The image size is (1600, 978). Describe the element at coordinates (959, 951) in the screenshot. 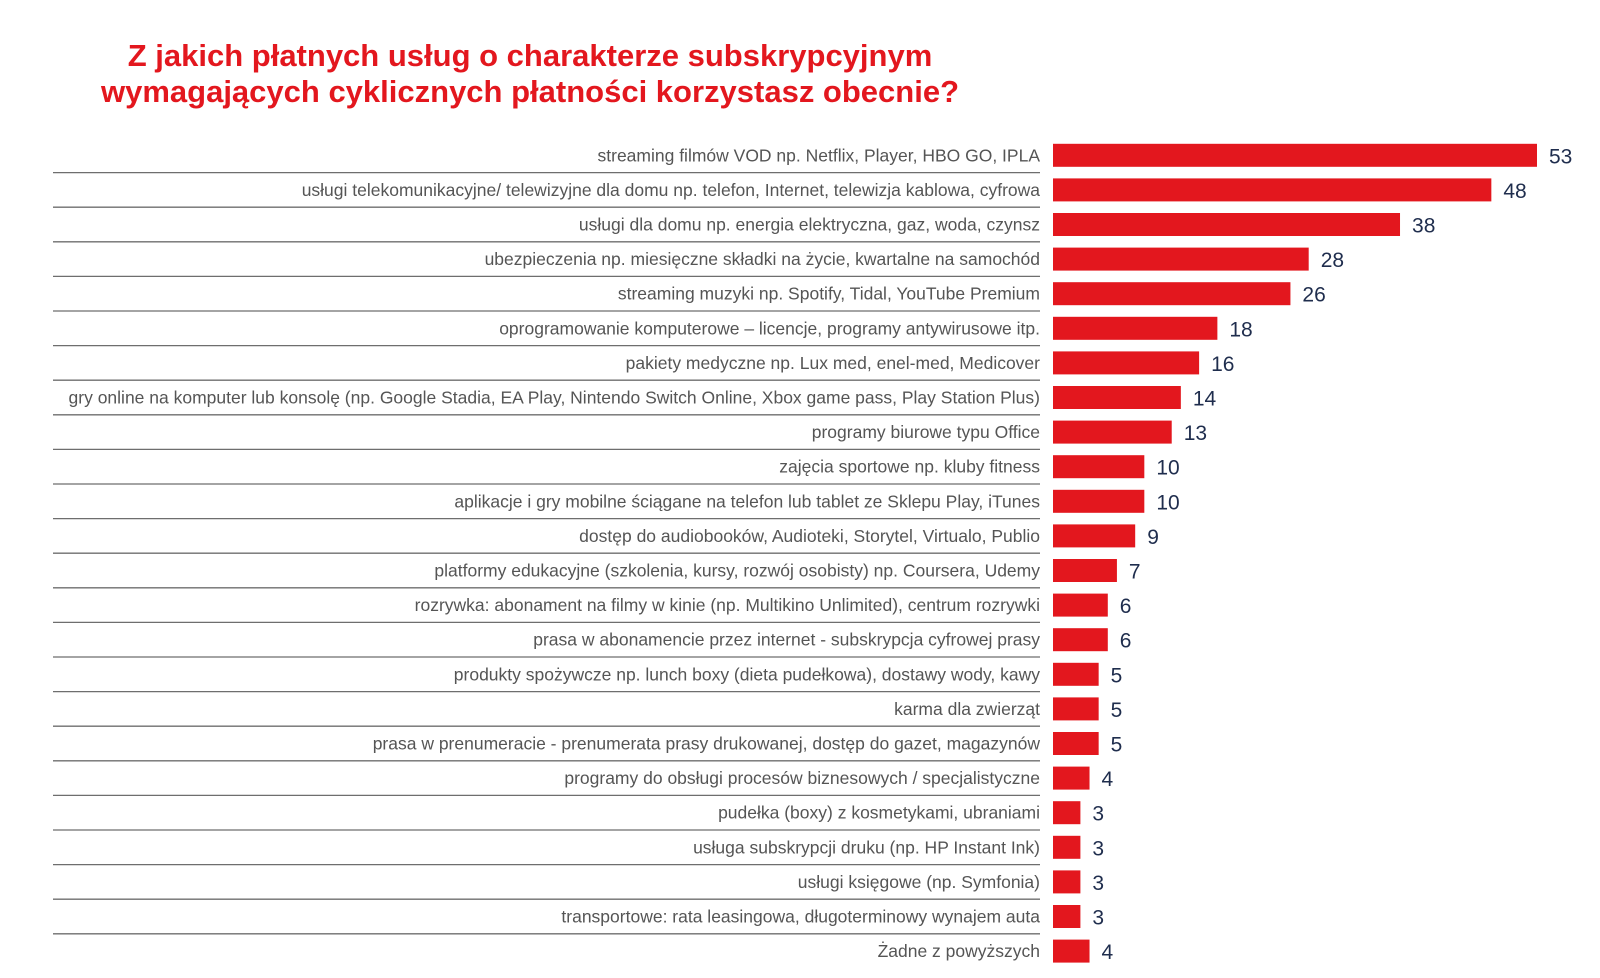

I see `category-label: Żadne z powyższych` at that location.